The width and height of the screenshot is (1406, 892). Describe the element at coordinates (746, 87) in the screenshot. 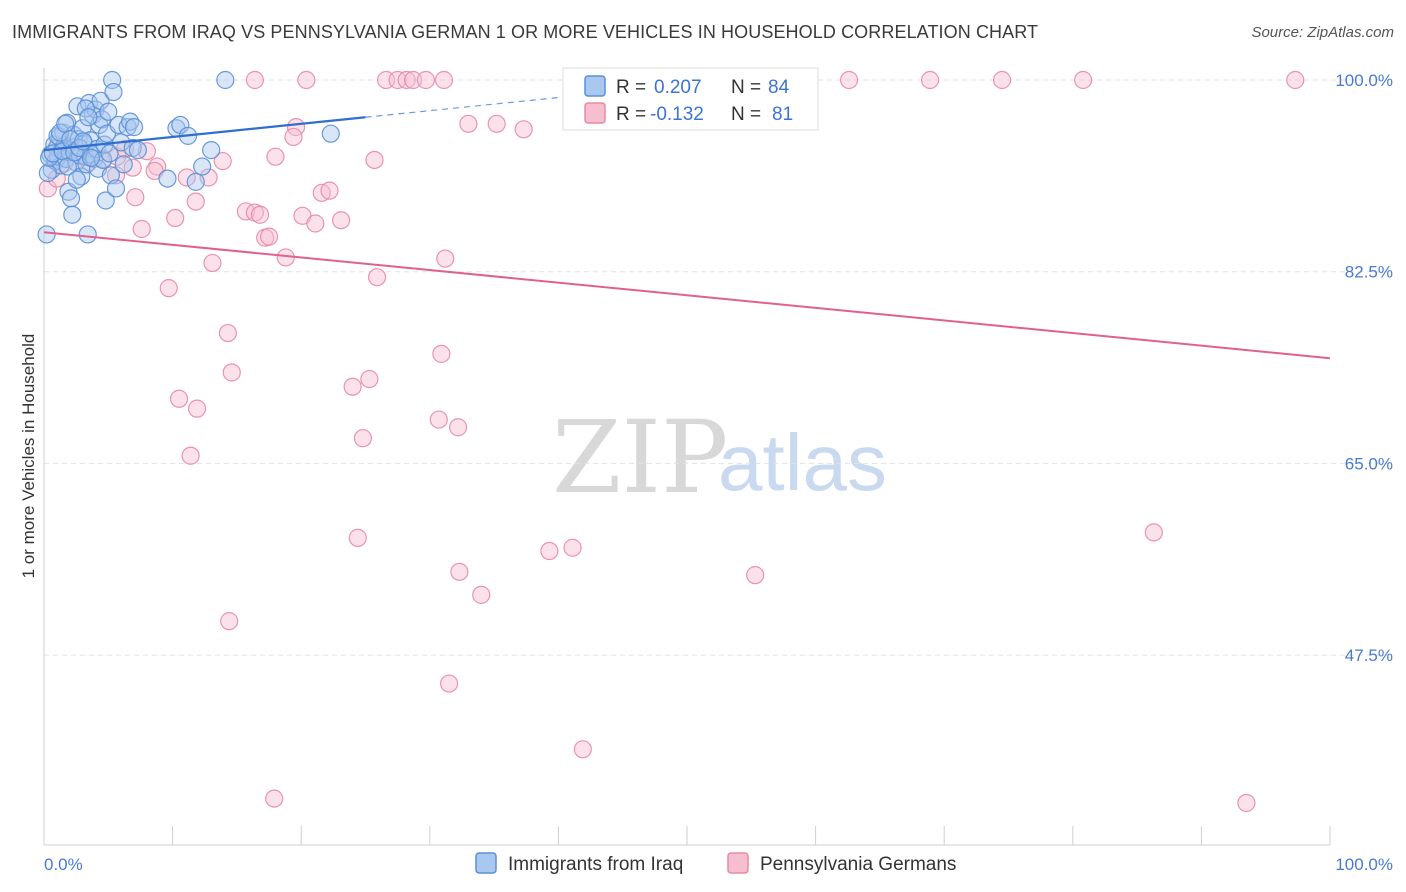

I see `legend-iraq-n-label: N =` at that location.